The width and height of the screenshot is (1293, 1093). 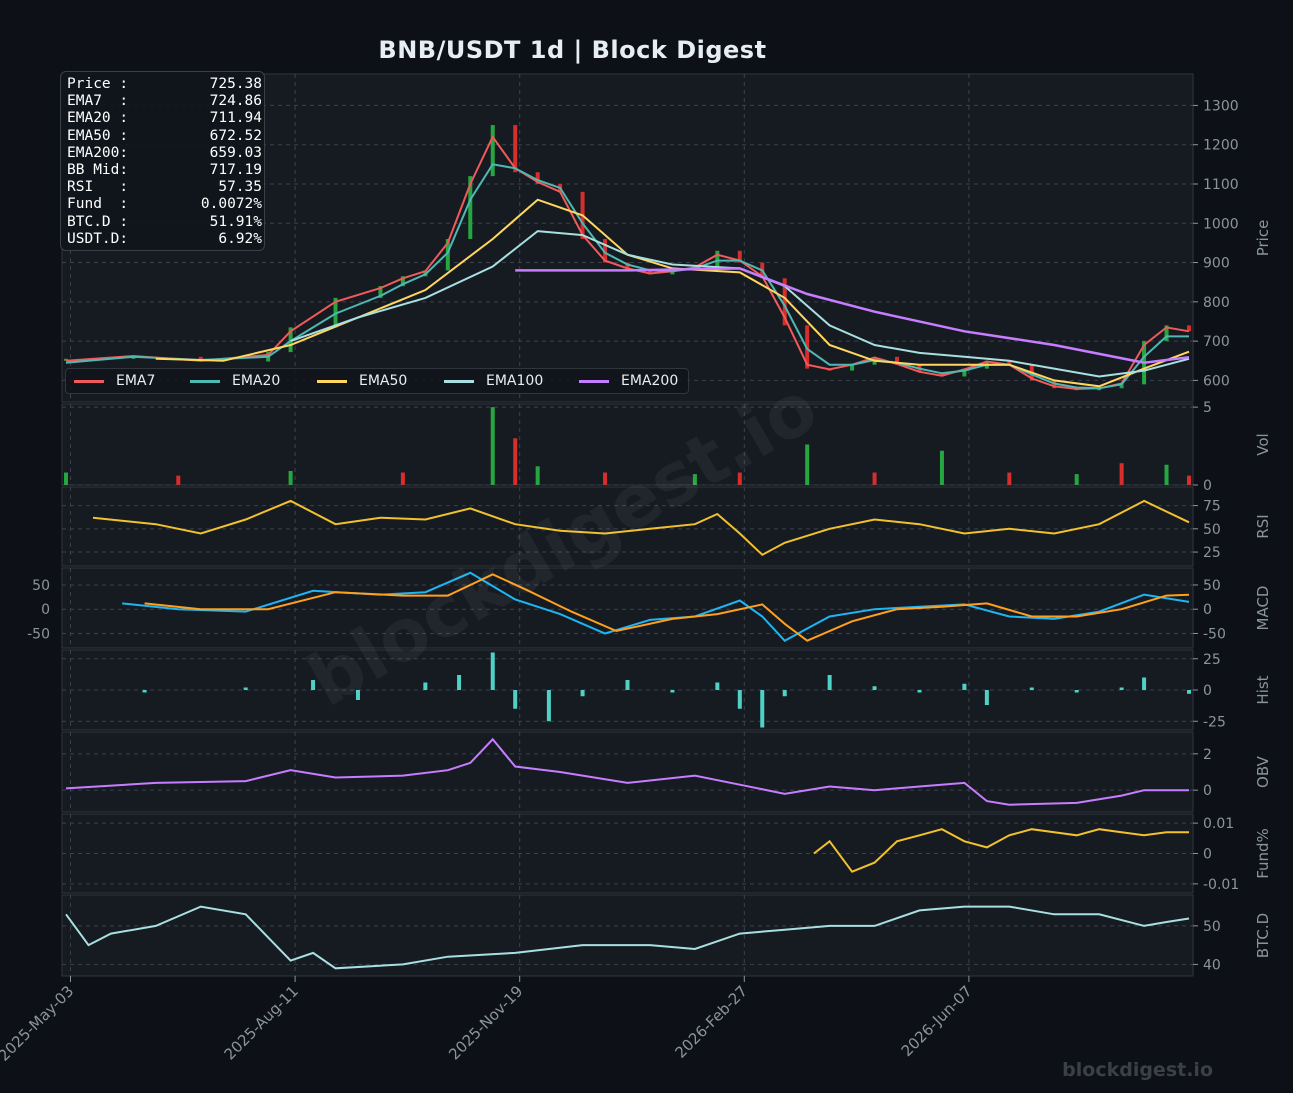 I want to click on series-line-ema200, so click(x=852, y=315).